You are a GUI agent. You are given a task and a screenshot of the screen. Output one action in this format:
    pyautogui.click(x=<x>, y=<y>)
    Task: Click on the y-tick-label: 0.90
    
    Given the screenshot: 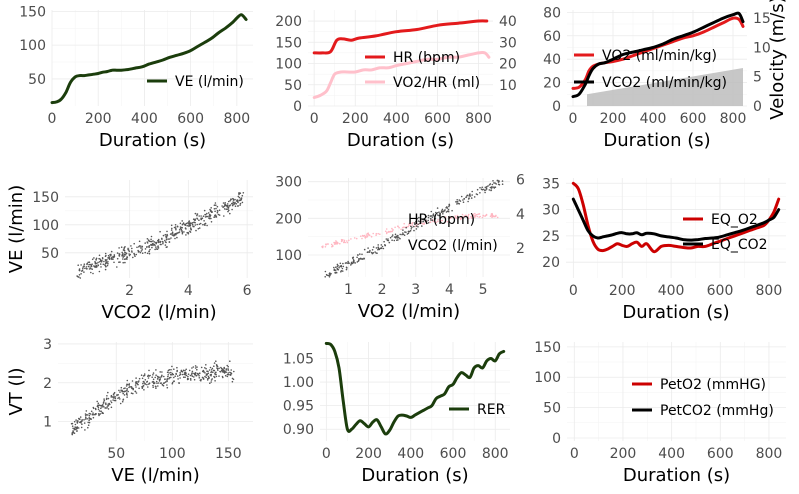 What is the action you would take?
    pyautogui.click(x=298, y=430)
    